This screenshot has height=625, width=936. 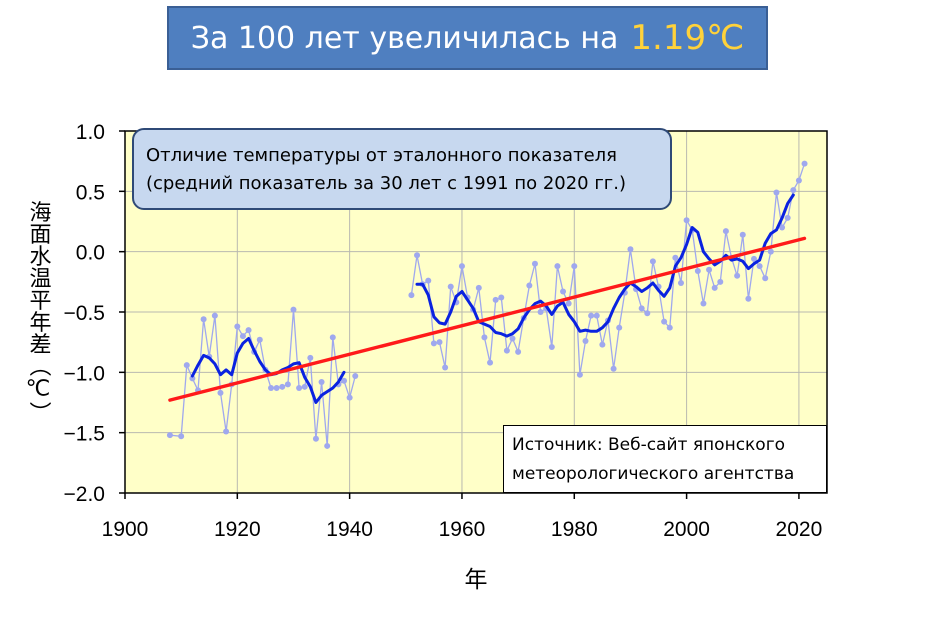 I want to click on y-tick-label: 0.0, so click(x=90, y=253).